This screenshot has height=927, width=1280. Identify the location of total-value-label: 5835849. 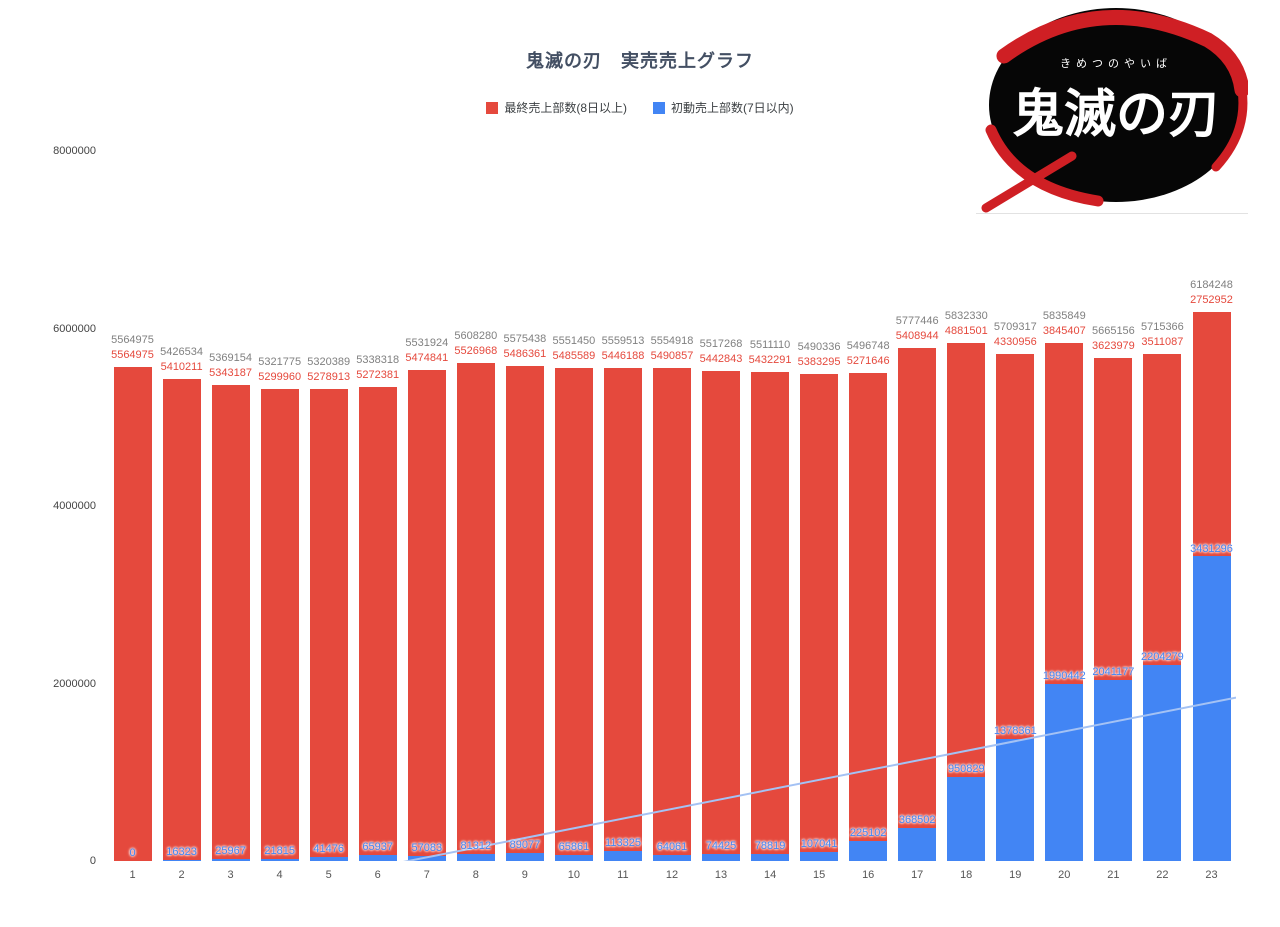
(1064, 316).